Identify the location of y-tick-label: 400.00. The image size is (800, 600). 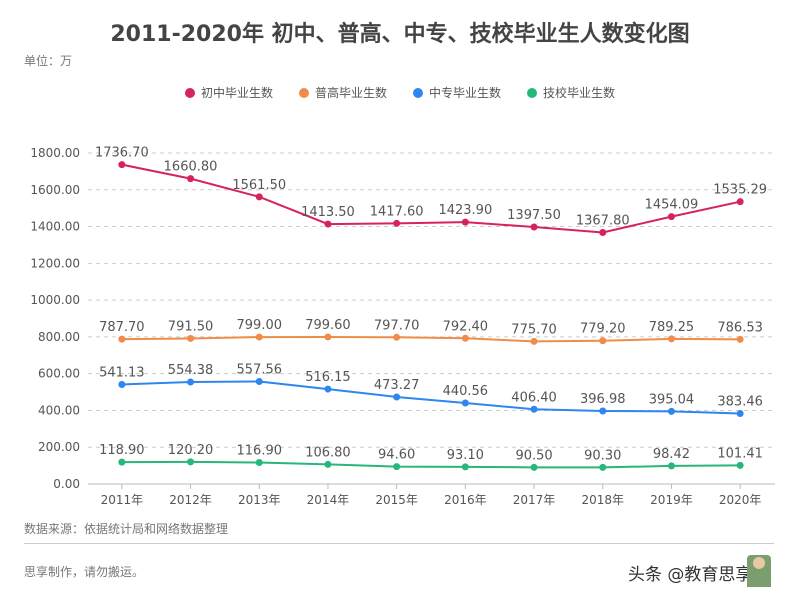
(59, 410).